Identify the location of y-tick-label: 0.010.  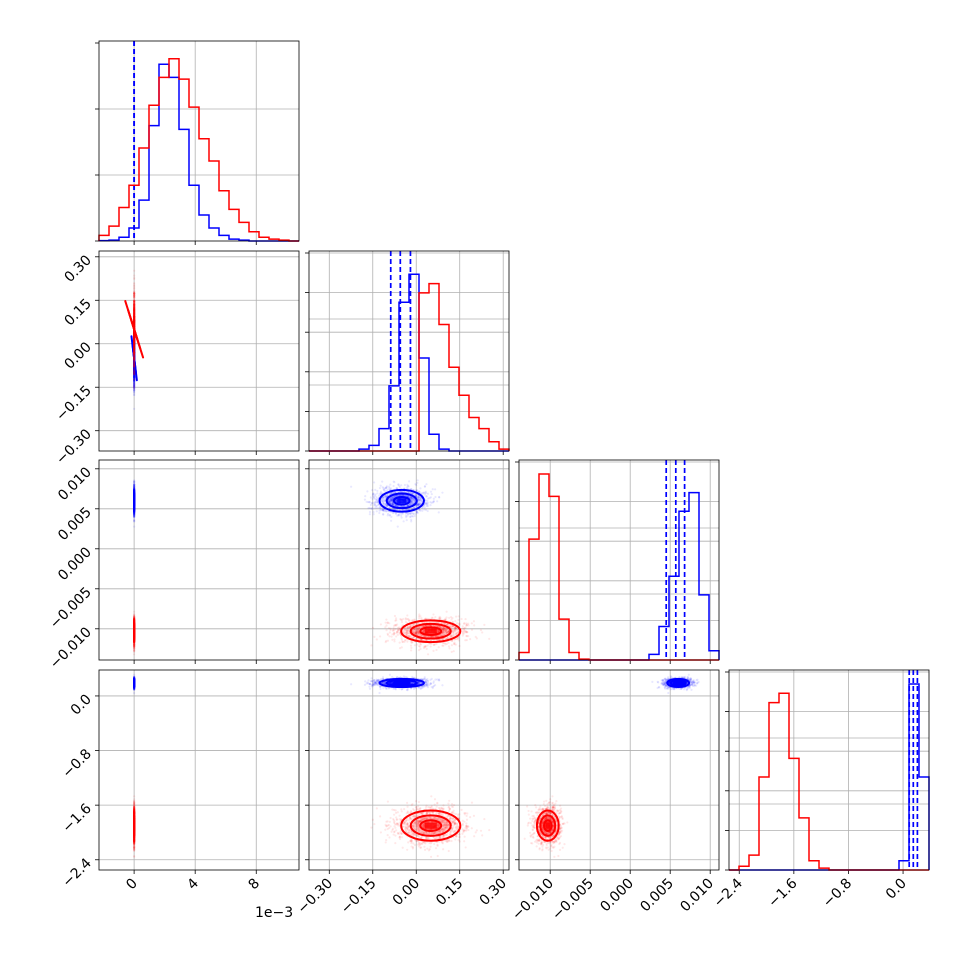
(75, 484).